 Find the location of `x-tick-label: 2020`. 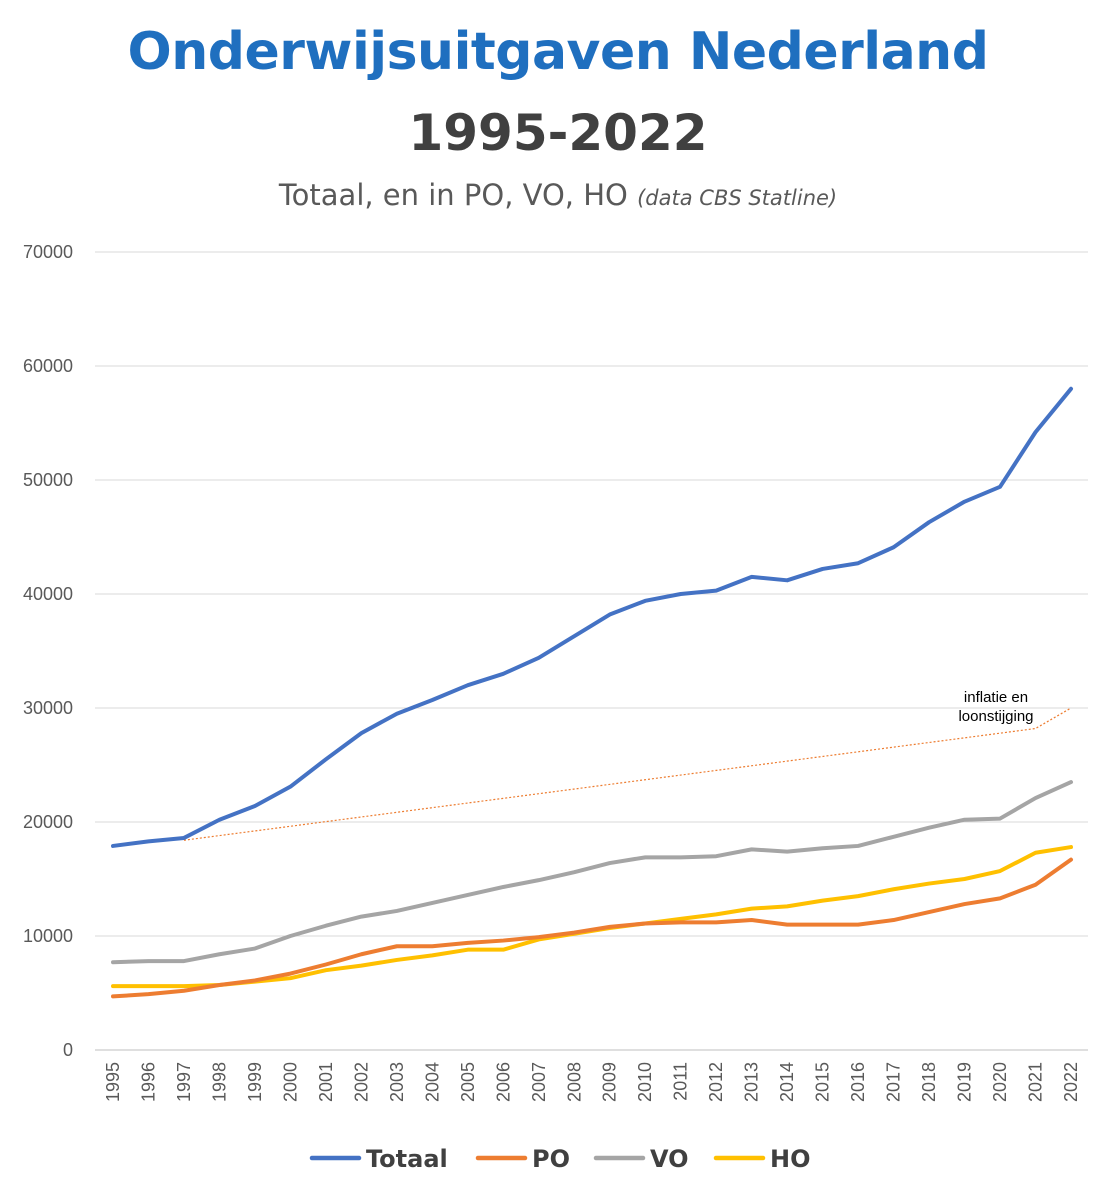

x-tick-label: 2020 is located at coordinates (1000, 1082).